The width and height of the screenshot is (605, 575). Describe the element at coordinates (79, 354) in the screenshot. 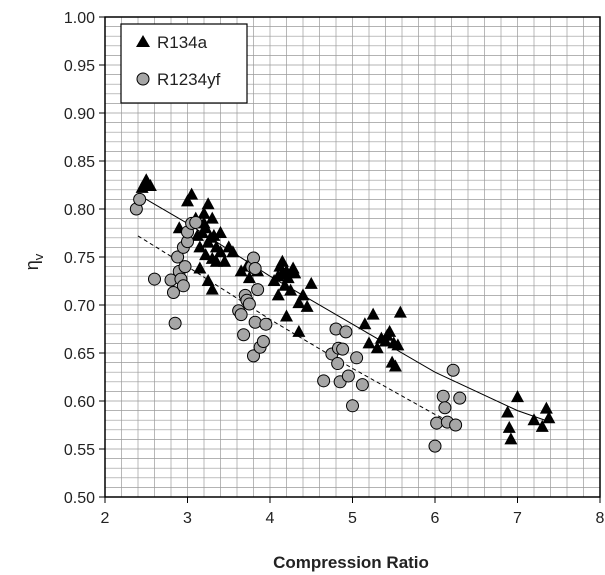

I see `y-tick-label: 0.65` at that location.